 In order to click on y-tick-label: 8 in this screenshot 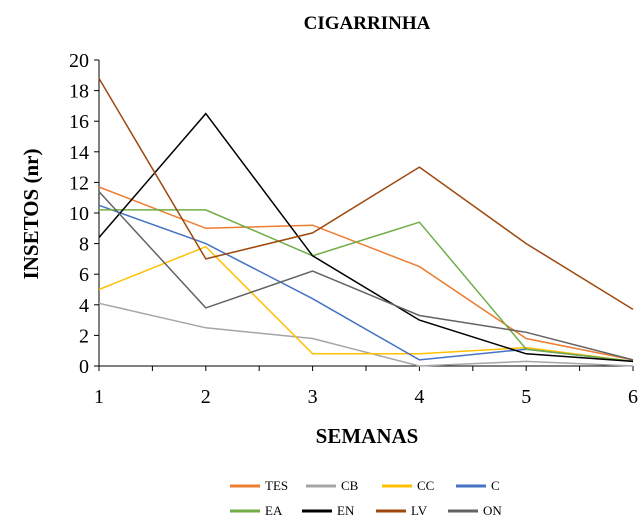, I will do `click(84, 245)`.